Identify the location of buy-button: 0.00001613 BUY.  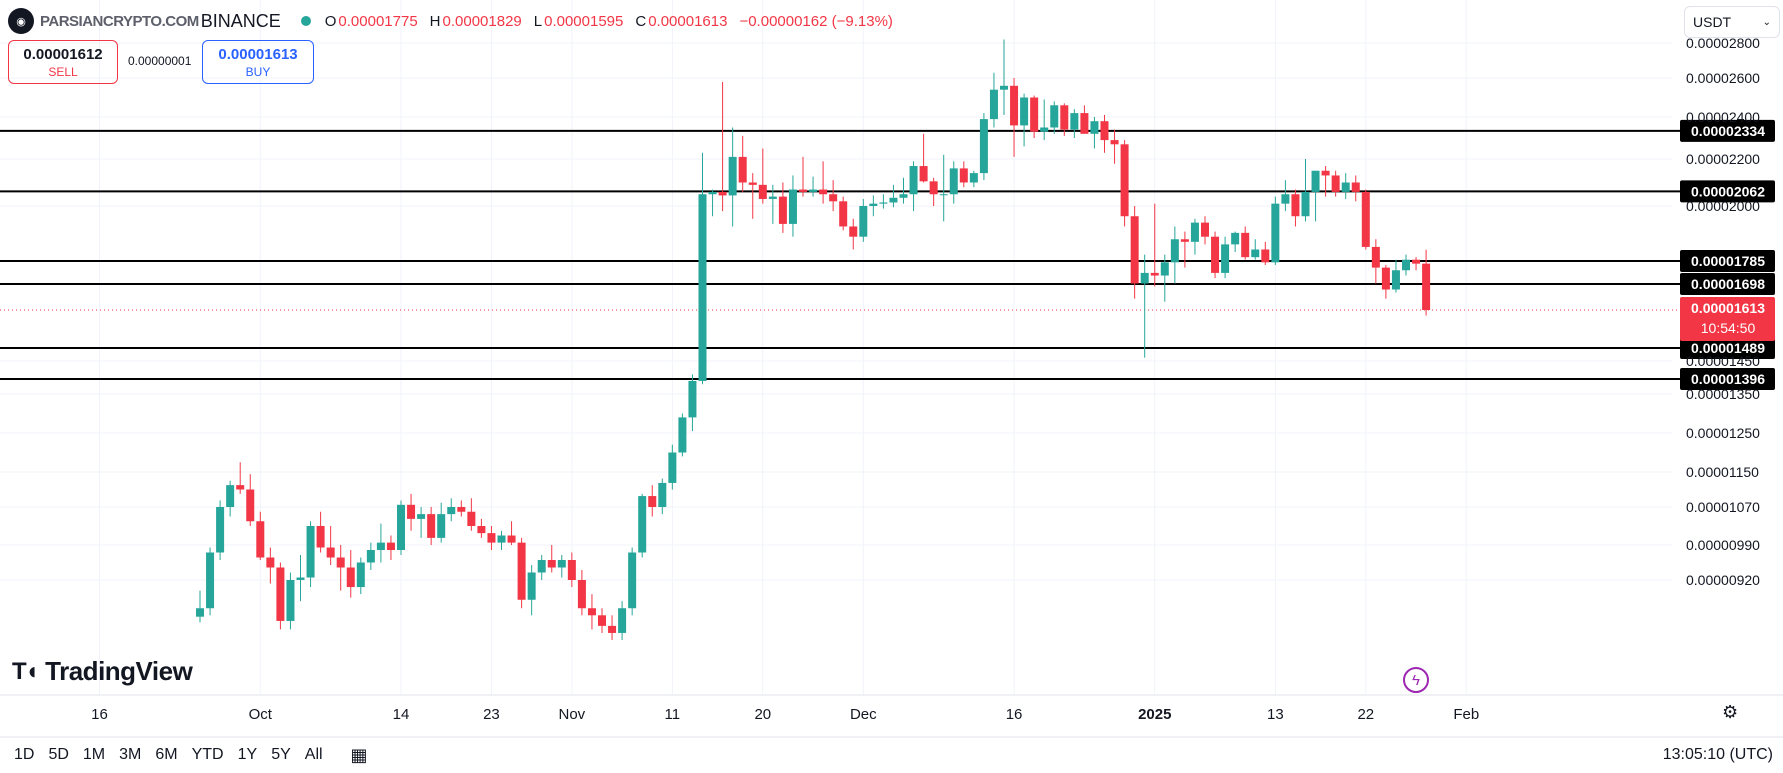
(258, 62).